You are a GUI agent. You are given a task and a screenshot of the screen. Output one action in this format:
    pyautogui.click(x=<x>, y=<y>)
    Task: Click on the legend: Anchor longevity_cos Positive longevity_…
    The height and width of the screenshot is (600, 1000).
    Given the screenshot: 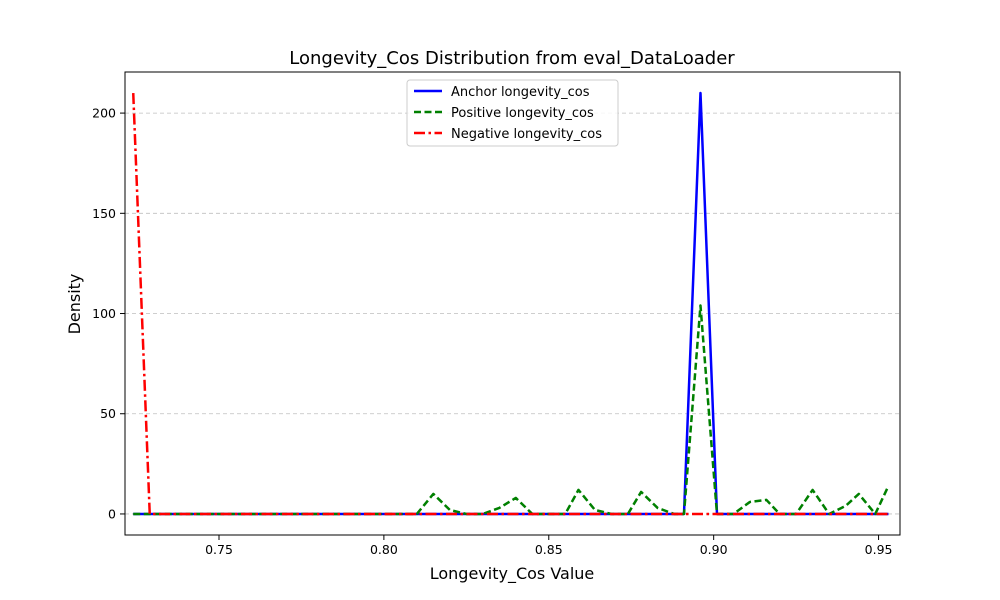 What is the action you would take?
    pyautogui.click(x=512, y=113)
    